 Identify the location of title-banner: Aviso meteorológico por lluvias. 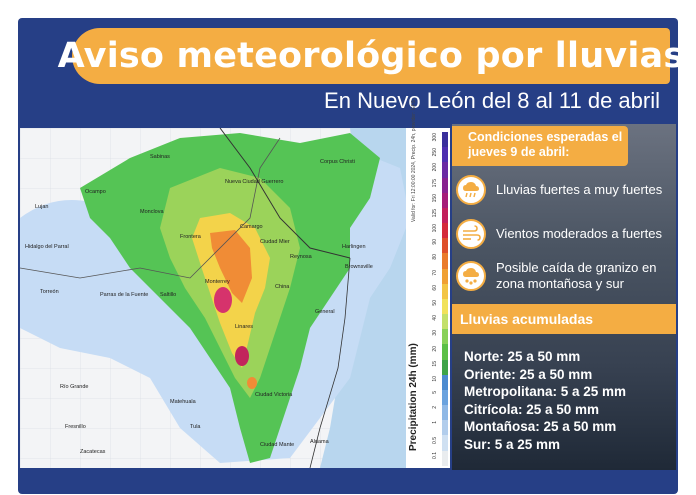
(371, 56).